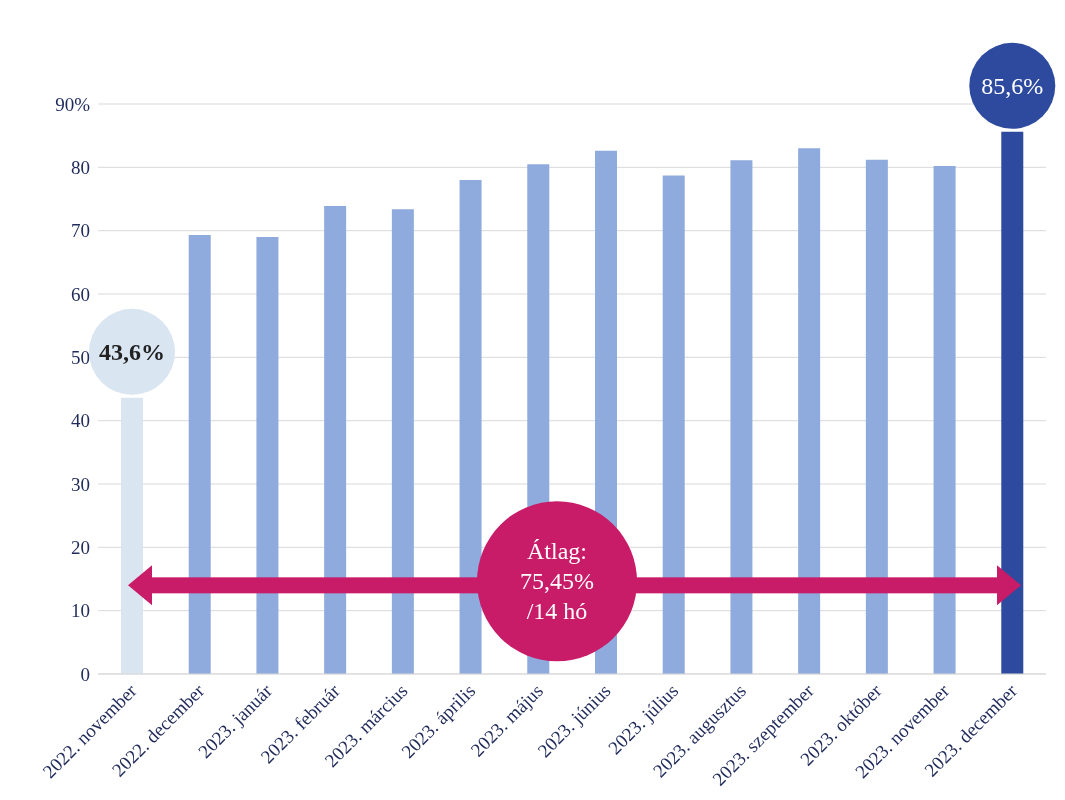  Describe the element at coordinates (80, 168) in the screenshot. I see `y-tick-label: 80` at that location.